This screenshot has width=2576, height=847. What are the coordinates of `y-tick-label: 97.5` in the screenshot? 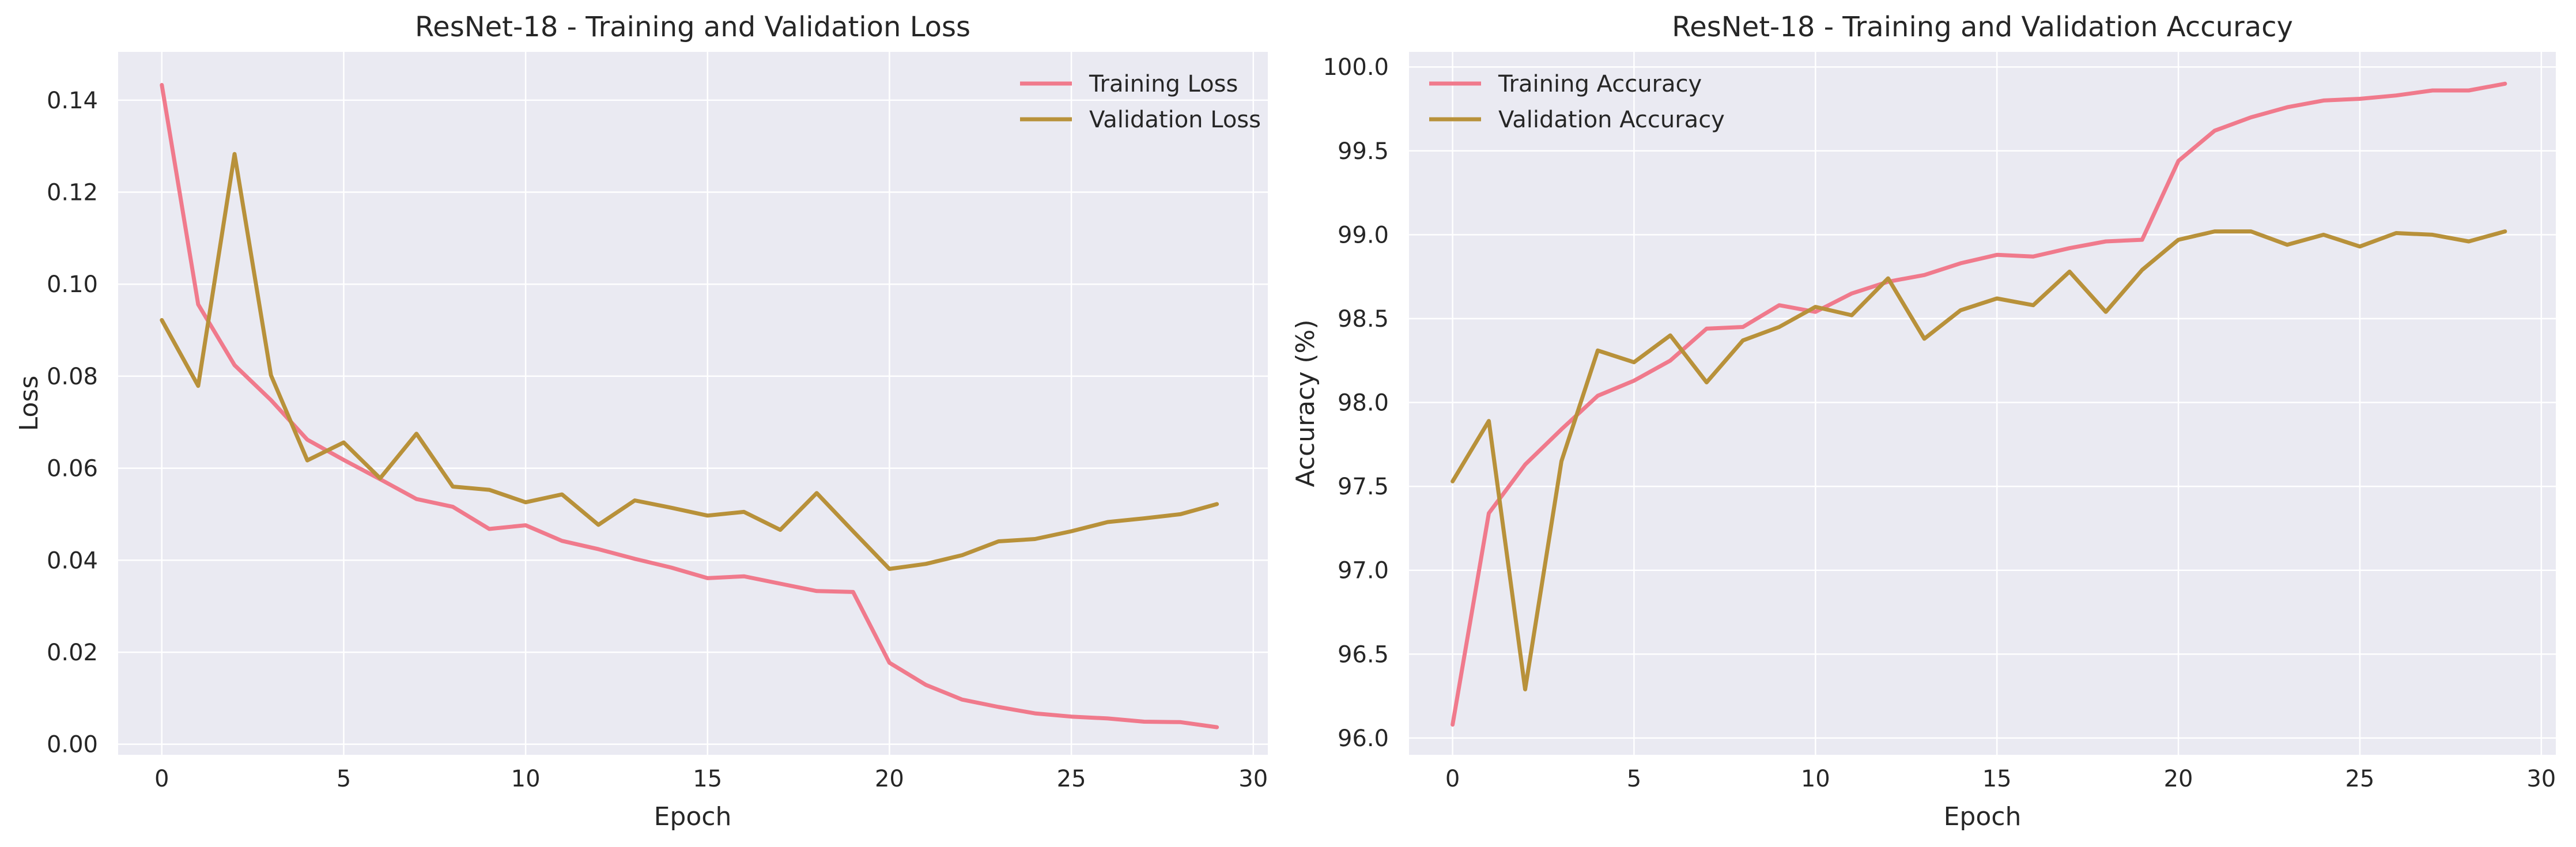 It's located at (1363, 487).